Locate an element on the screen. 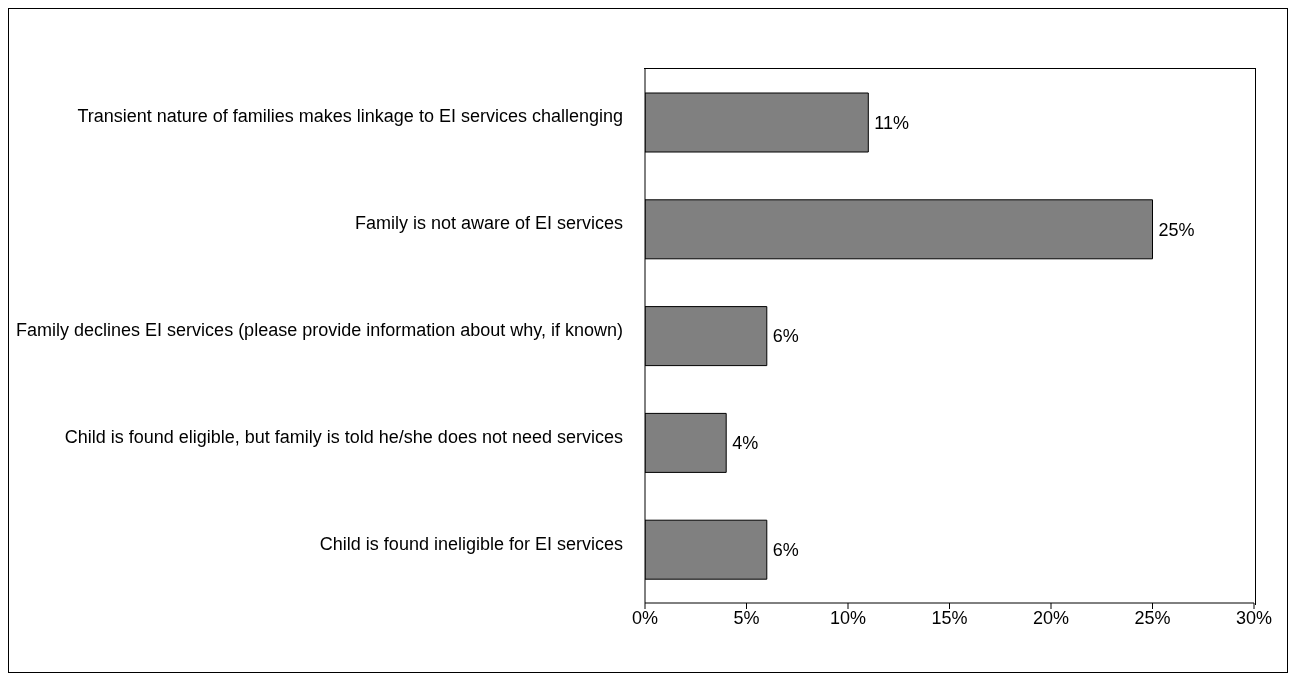 The width and height of the screenshot is (1296, 681). data-label: 25% is located at coordinates (1176, 229).